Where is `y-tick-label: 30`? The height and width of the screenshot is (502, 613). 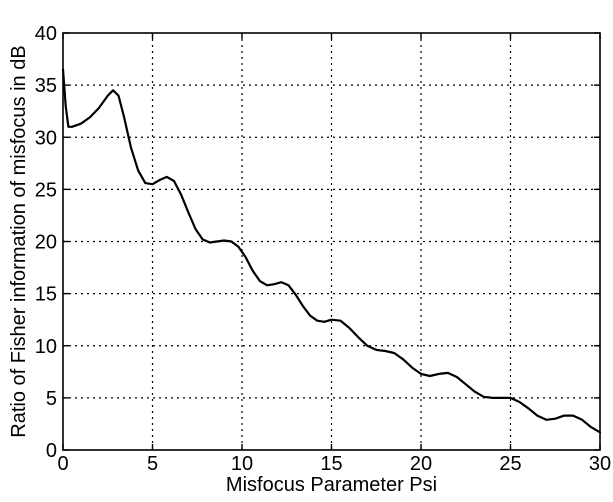 y-tick-label: 30 is located at coordinates (46, 138).